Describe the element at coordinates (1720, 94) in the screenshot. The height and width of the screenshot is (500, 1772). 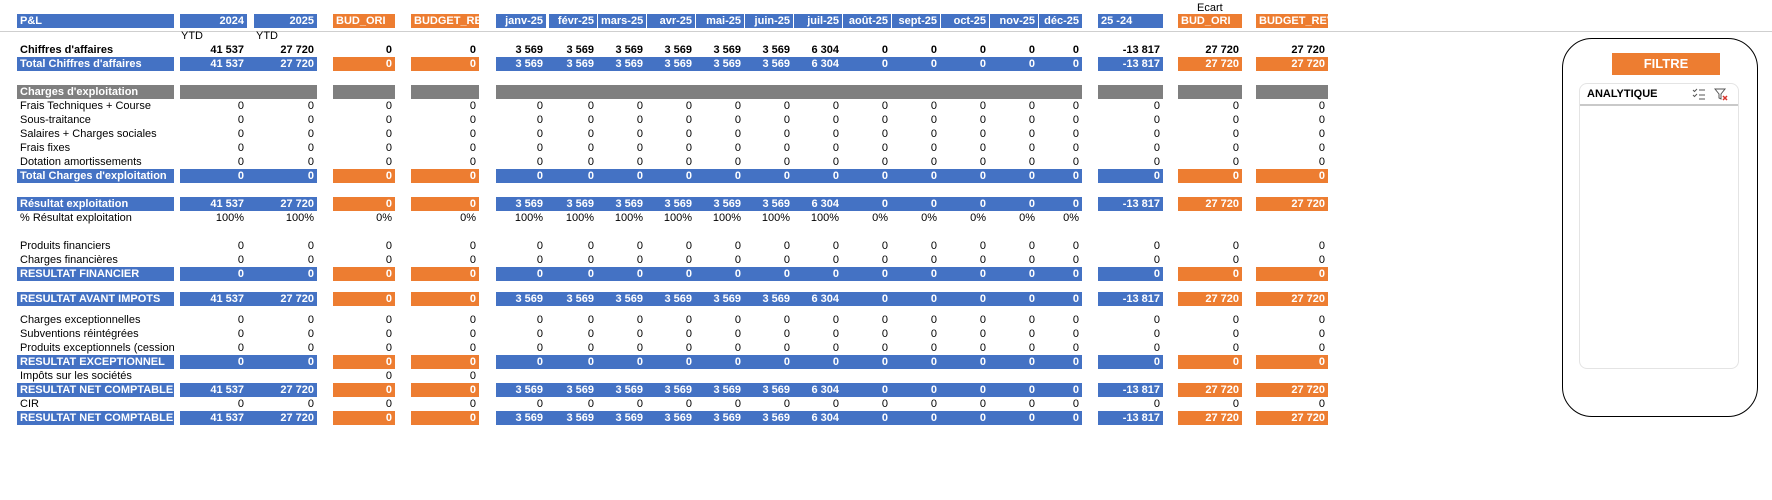
I see `clear-filter-icon` at that location.